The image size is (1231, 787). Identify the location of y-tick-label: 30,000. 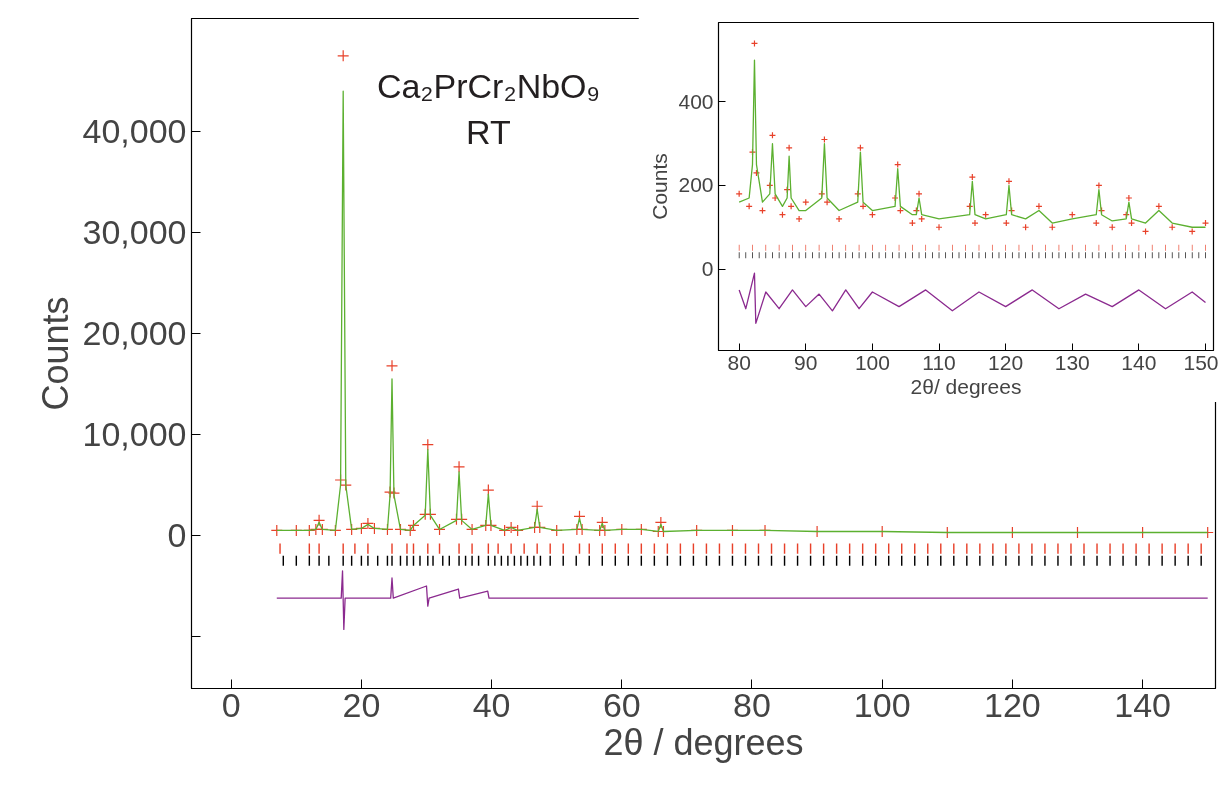
(134, 232).